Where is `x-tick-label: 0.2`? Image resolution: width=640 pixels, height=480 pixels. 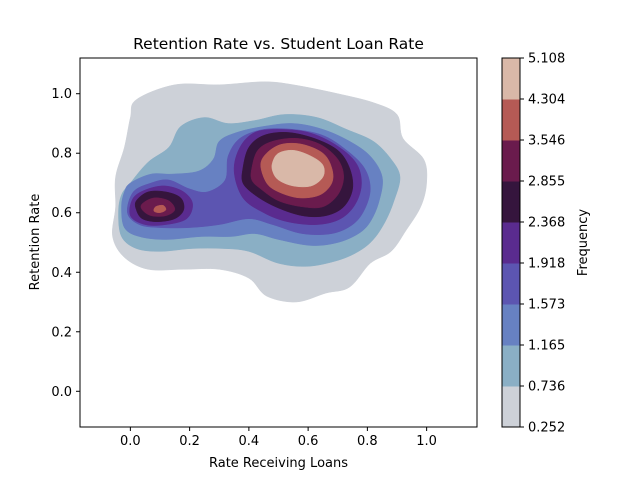 x-tick-label: 0.2 is located at coordinates (189, 441).